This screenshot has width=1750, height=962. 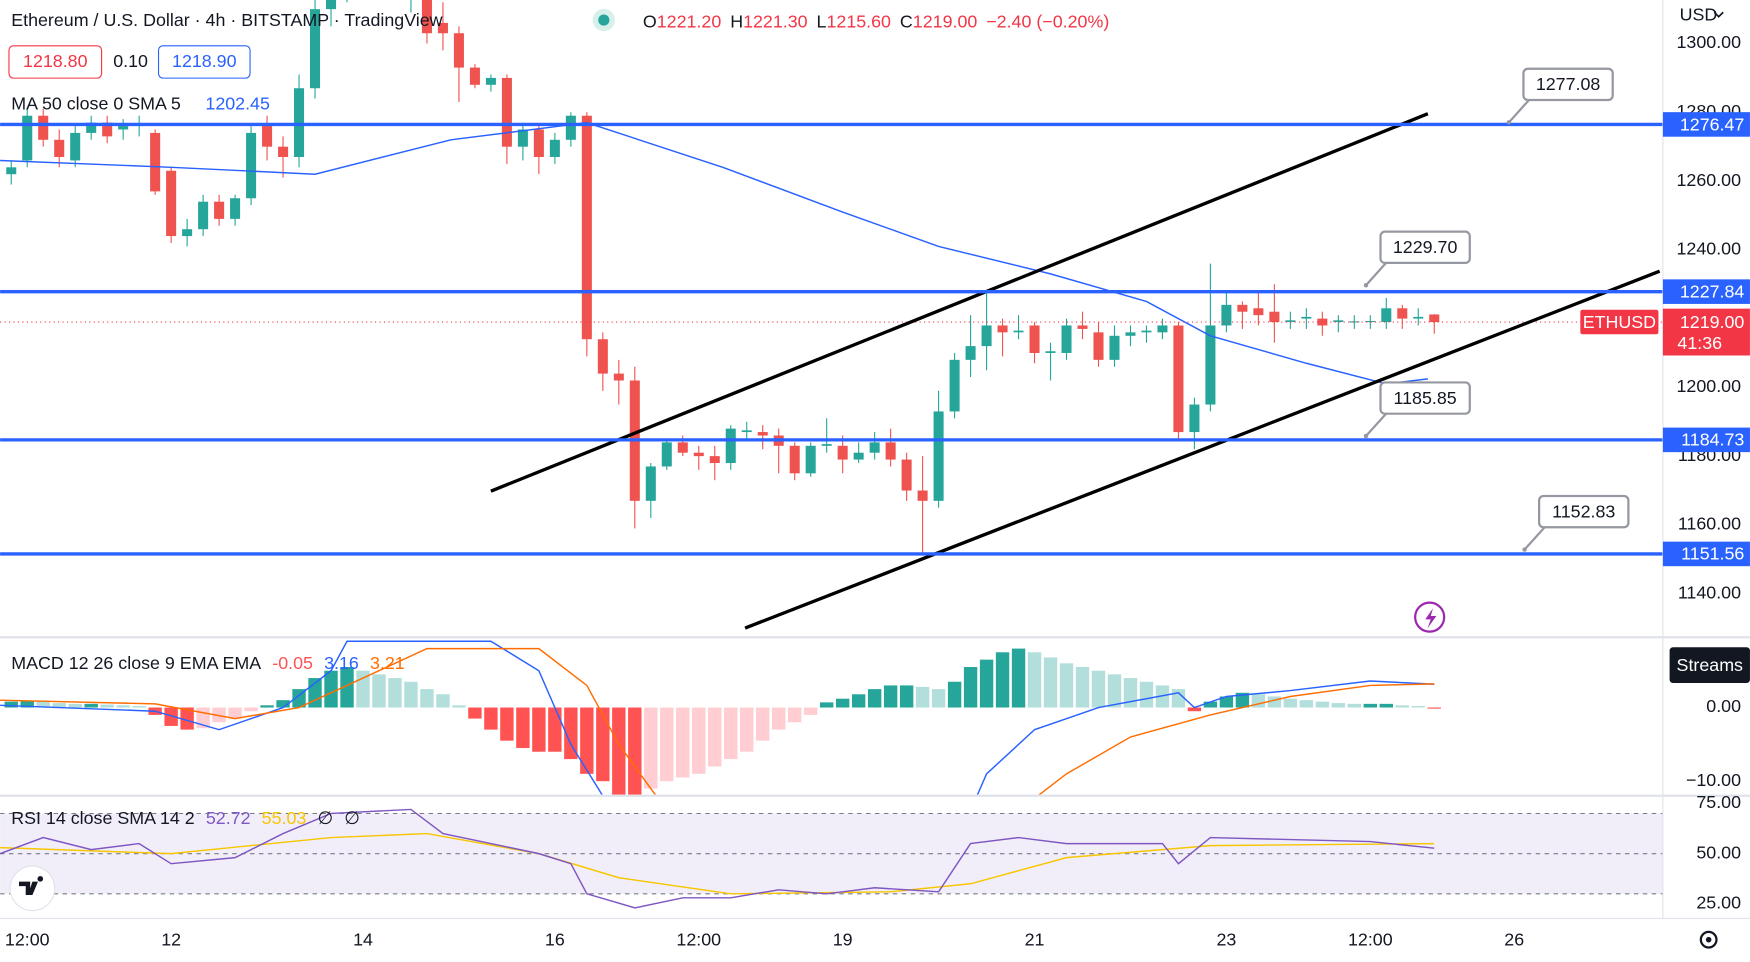 I want to click on currency-dropdown, so click(x=1718, y=14).